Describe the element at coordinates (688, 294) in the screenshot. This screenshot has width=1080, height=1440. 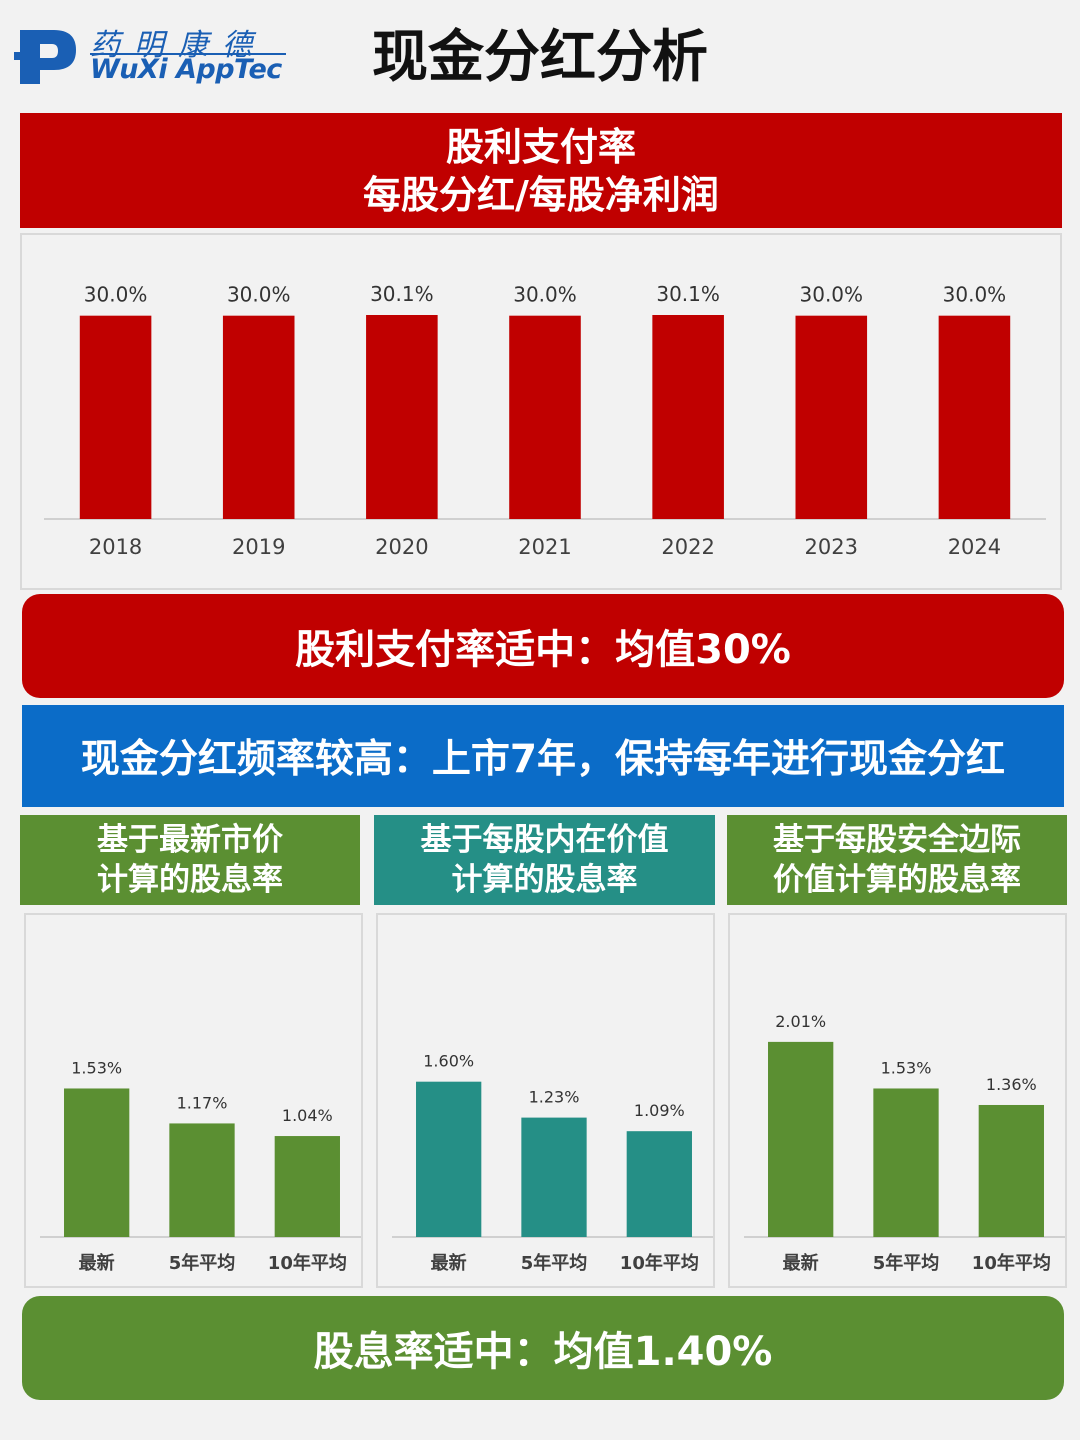
I see `data-label-4: 30.1%` at that location.